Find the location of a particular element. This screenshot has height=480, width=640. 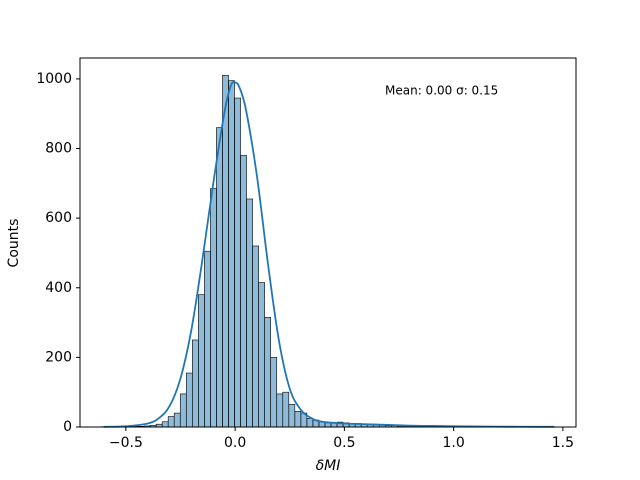

y-tick-label: 1000 is located at coordinates (54, 79).